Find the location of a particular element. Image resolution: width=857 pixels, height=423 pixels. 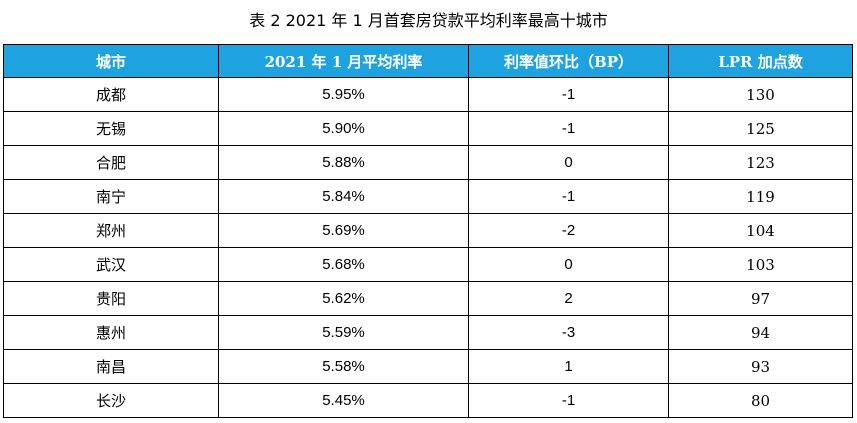

column-header-rate: 2021 年 1 月平均利率 is located at coordinates (343, 61).